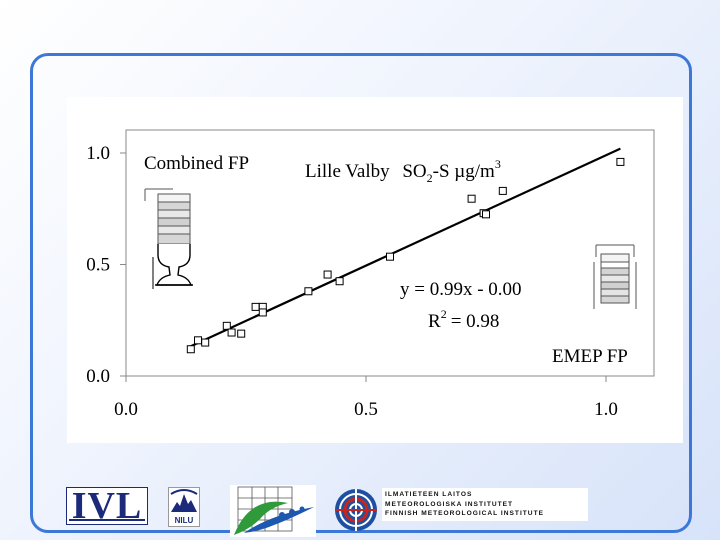 The width and height of the screenshot is (720, 540). I want to click on nilu-logo: NILU, so click(184, 507).